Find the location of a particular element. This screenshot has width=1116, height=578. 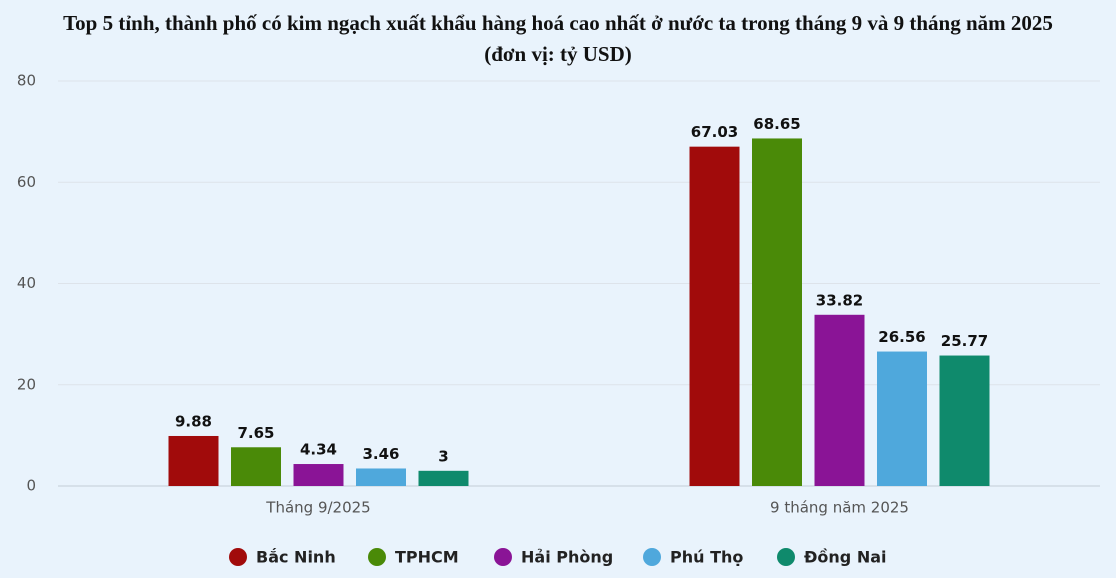

data-label: 7.65 is located at coordinates (255, 433).